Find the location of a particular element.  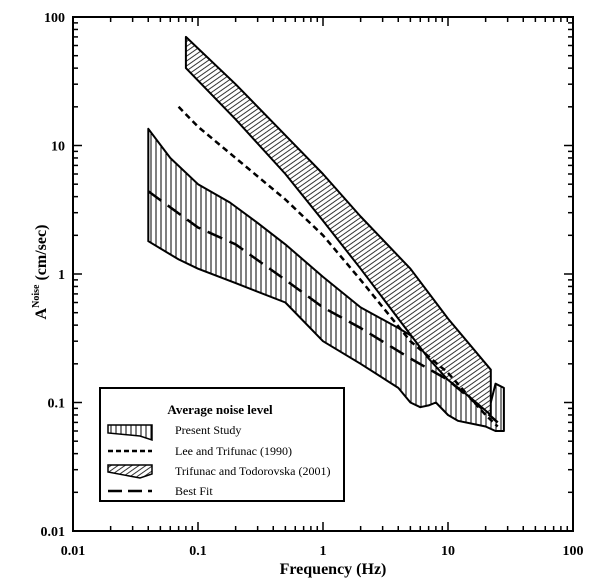

legend-box is located at coordinates (222, 444).